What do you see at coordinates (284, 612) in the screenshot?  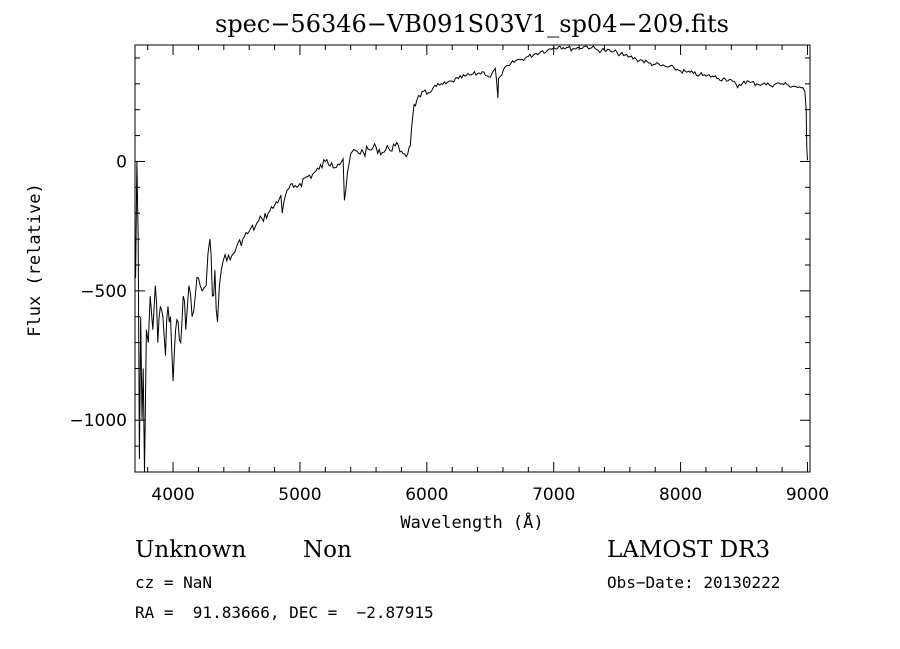 I see `coordinates-readout: RA = 91.83666, DEC = −2.87915` at bounding box center [284, 612].